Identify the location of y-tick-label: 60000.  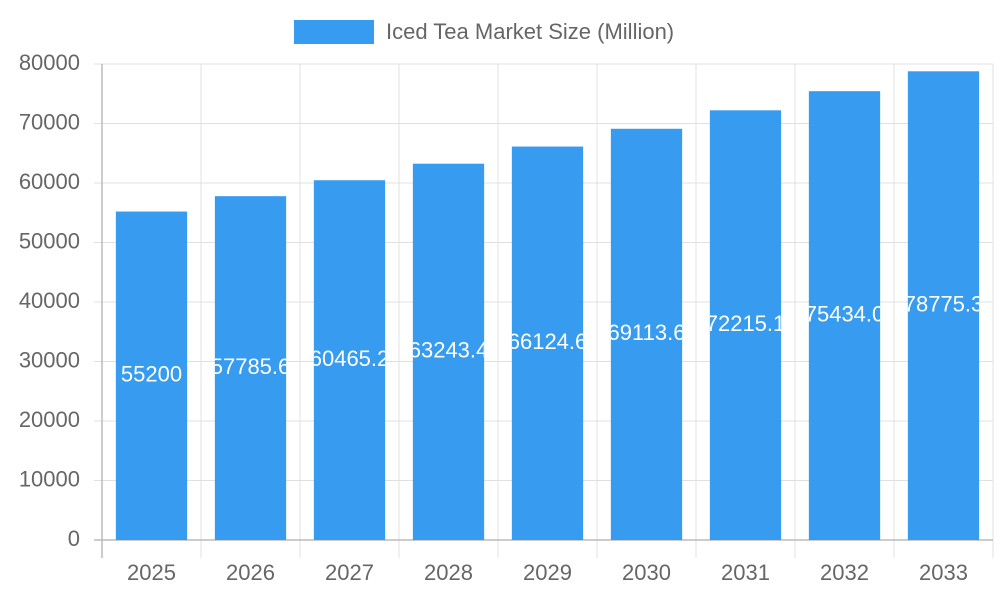
(49, 181).